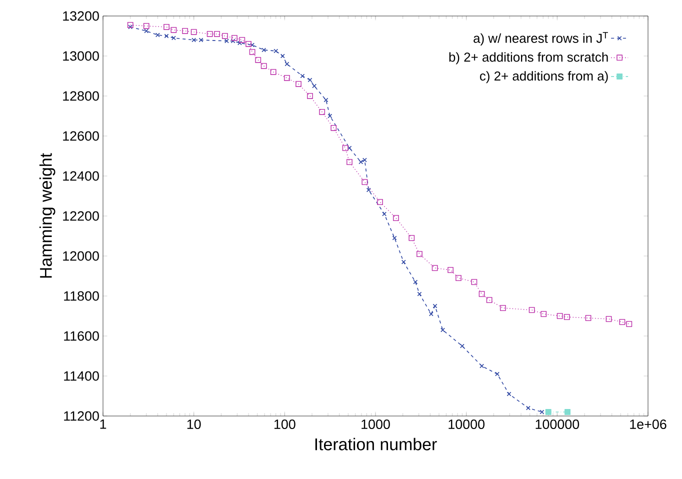 The image size is (682, 479). Describe the element at coordinates (528, 58) in the screenshot. I see `legend-label: b) 2+ additions from scratch` at that location.